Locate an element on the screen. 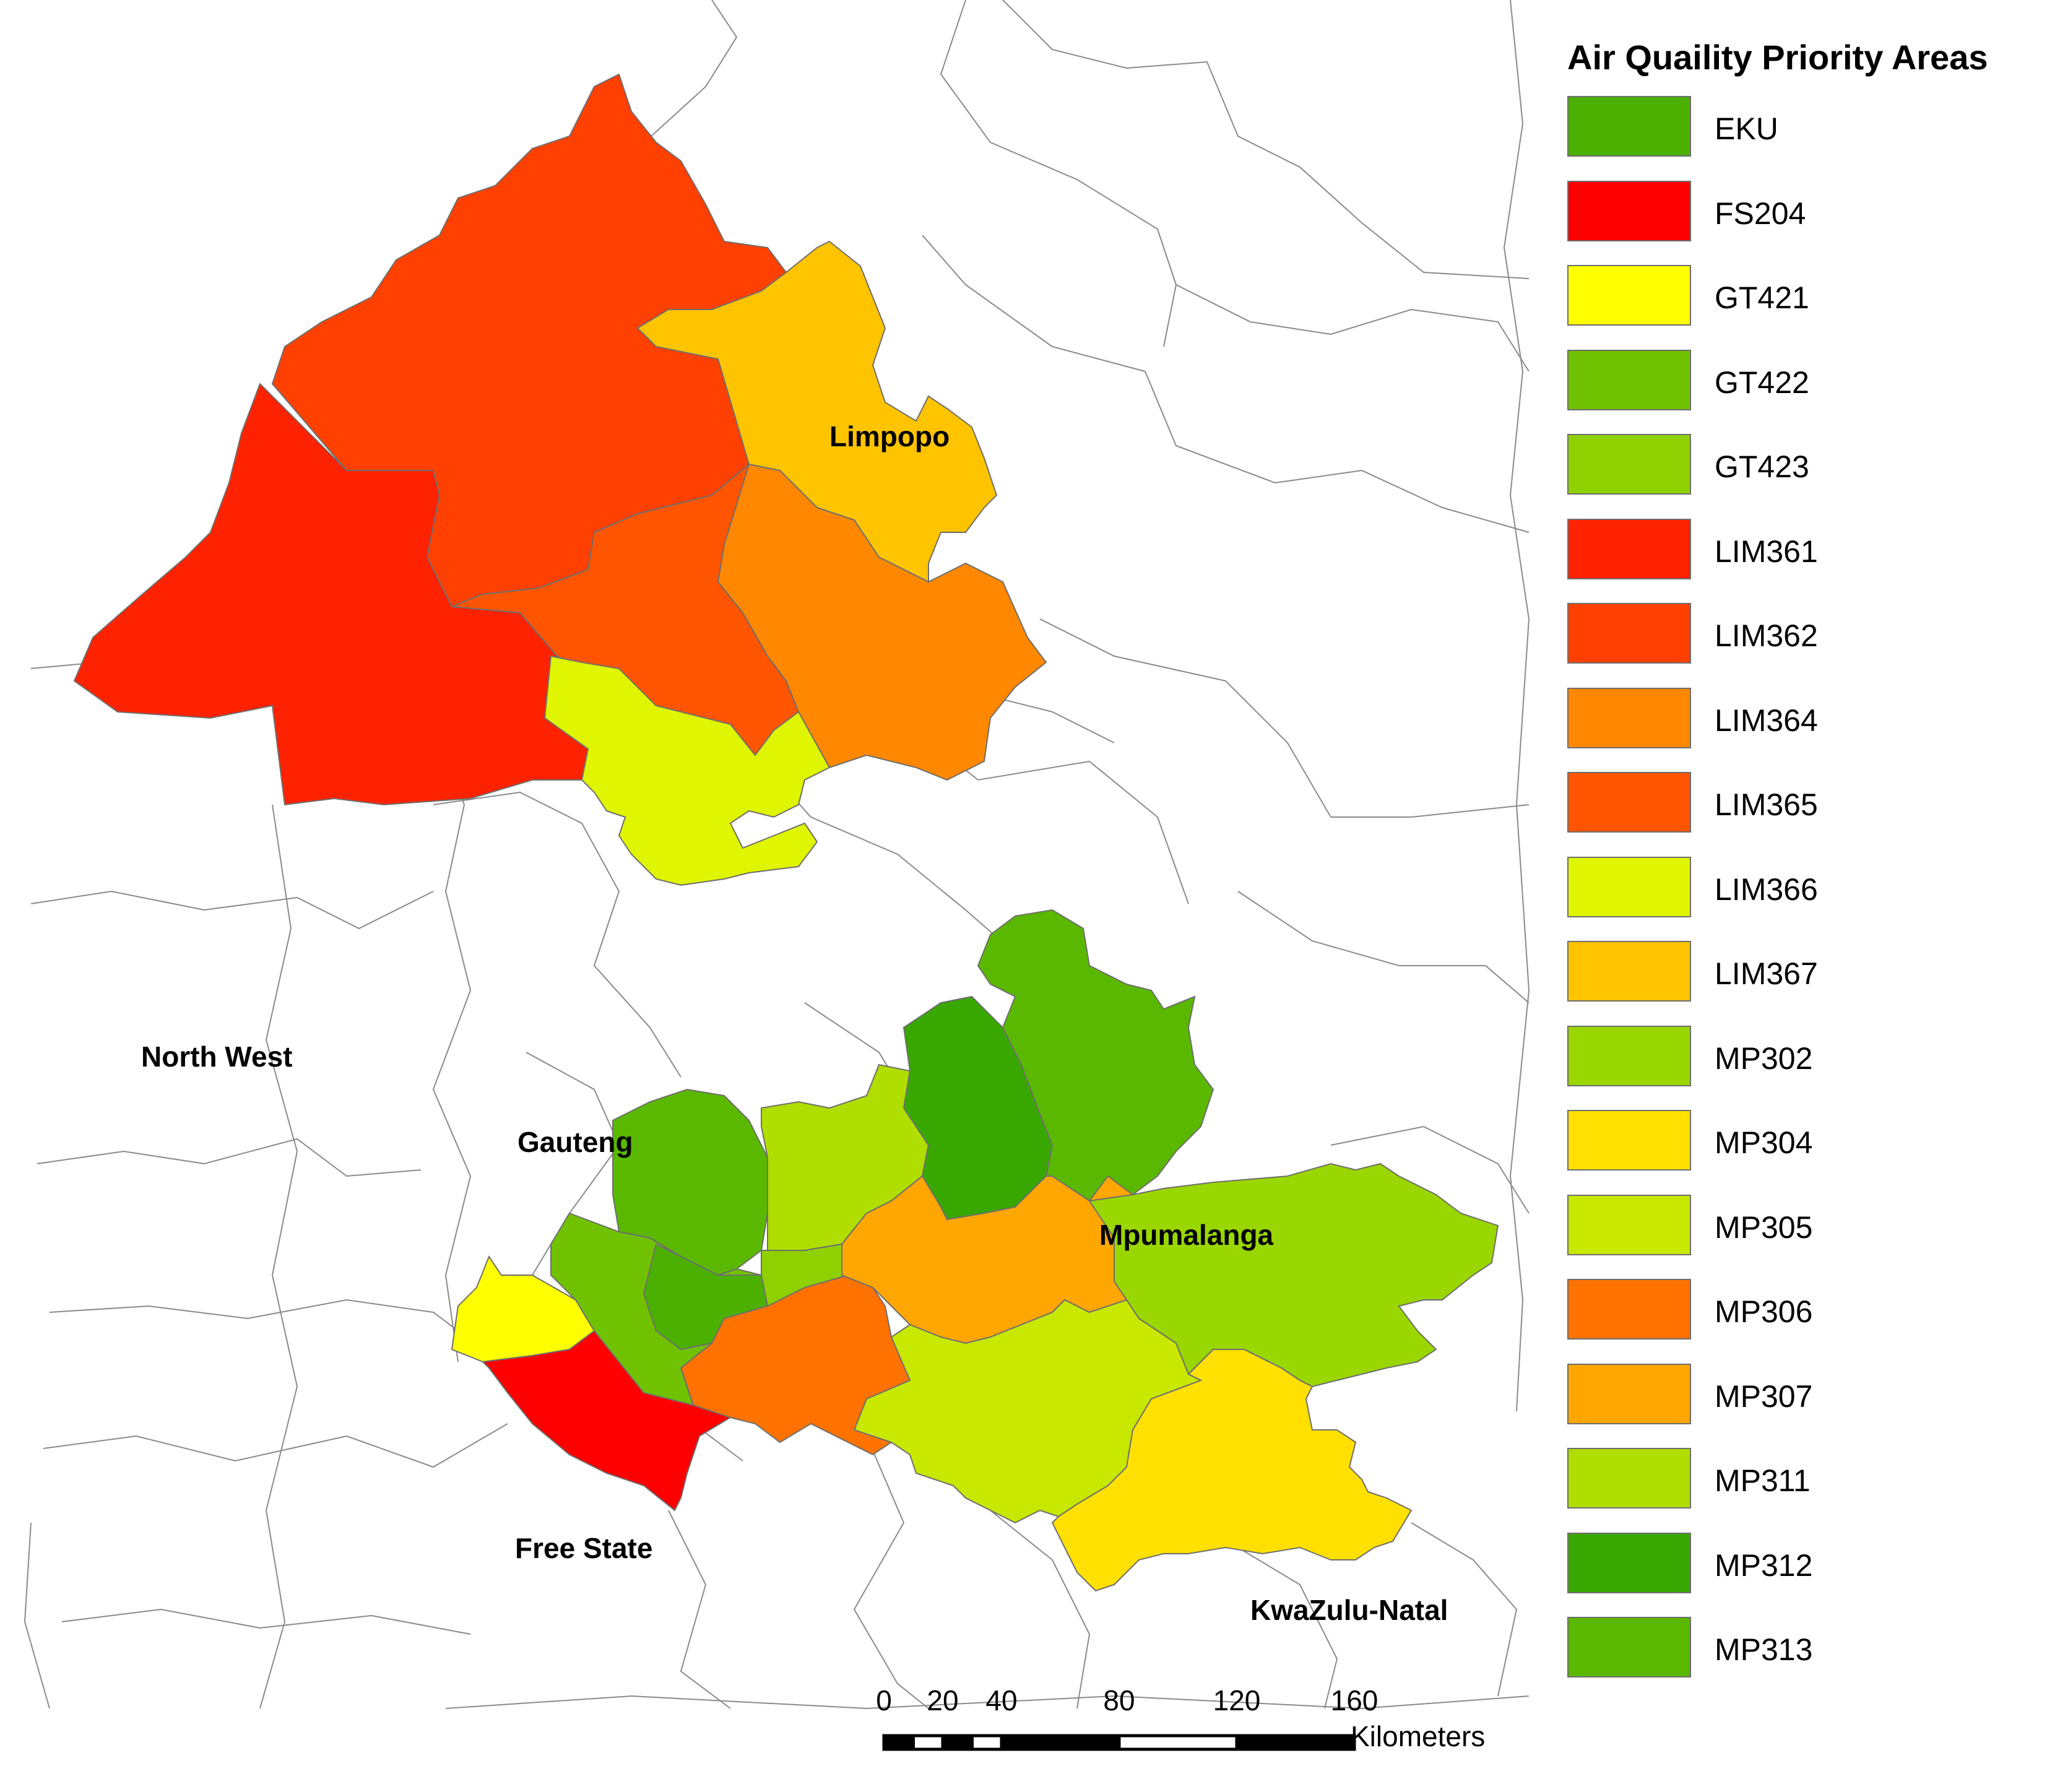 Image resolution: width=2047 pixels, height=1792 pixels. scale-bar: 0 20 40 80 120 160 Kilometers is located at coordinates (1213, 1730).